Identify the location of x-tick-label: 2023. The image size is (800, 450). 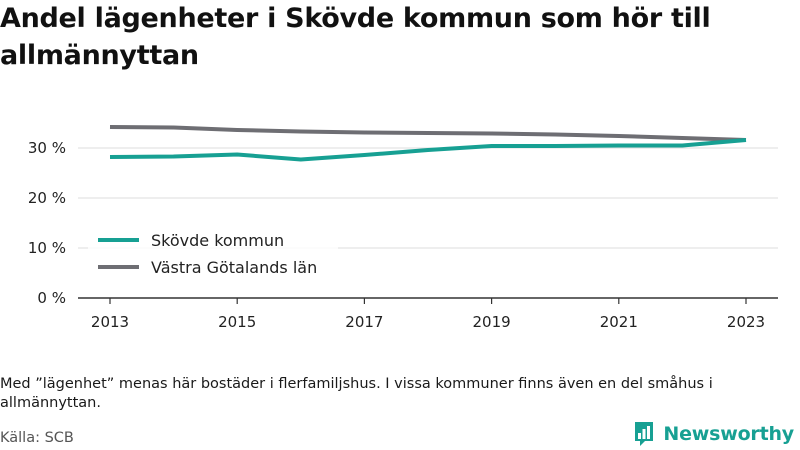
(746, 322).